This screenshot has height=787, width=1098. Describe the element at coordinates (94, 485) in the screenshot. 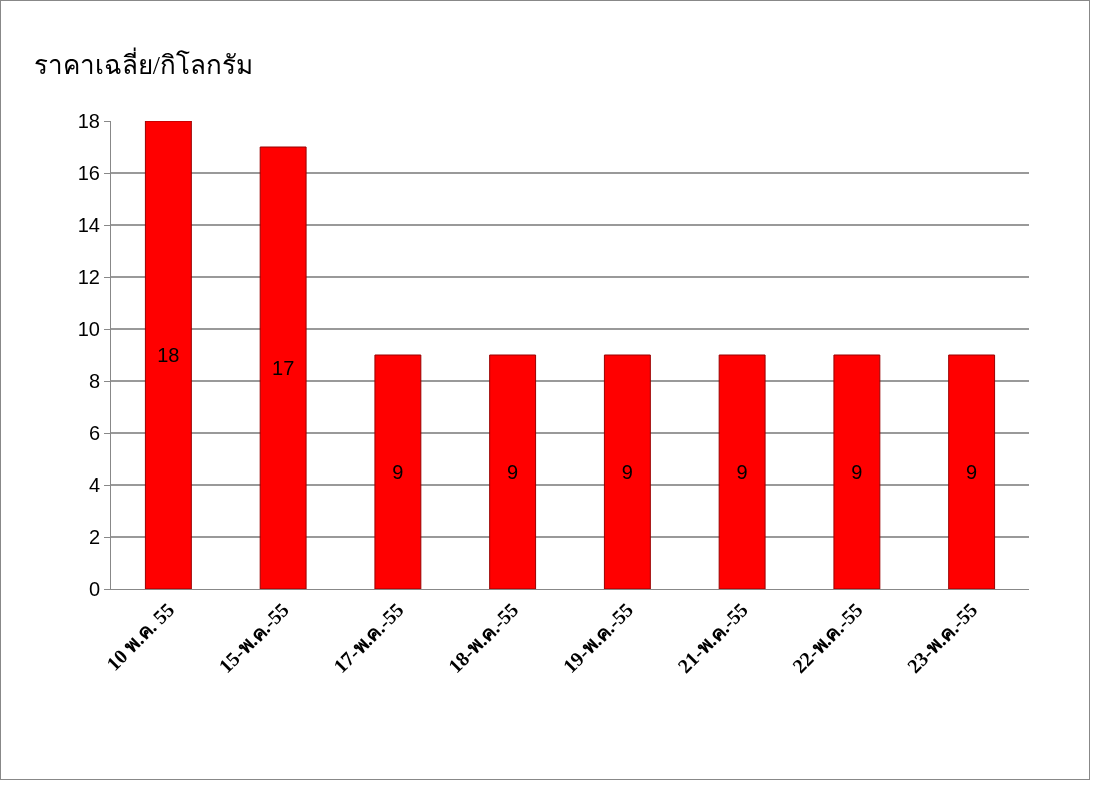

I see `y-tick-label: 4` at that location.